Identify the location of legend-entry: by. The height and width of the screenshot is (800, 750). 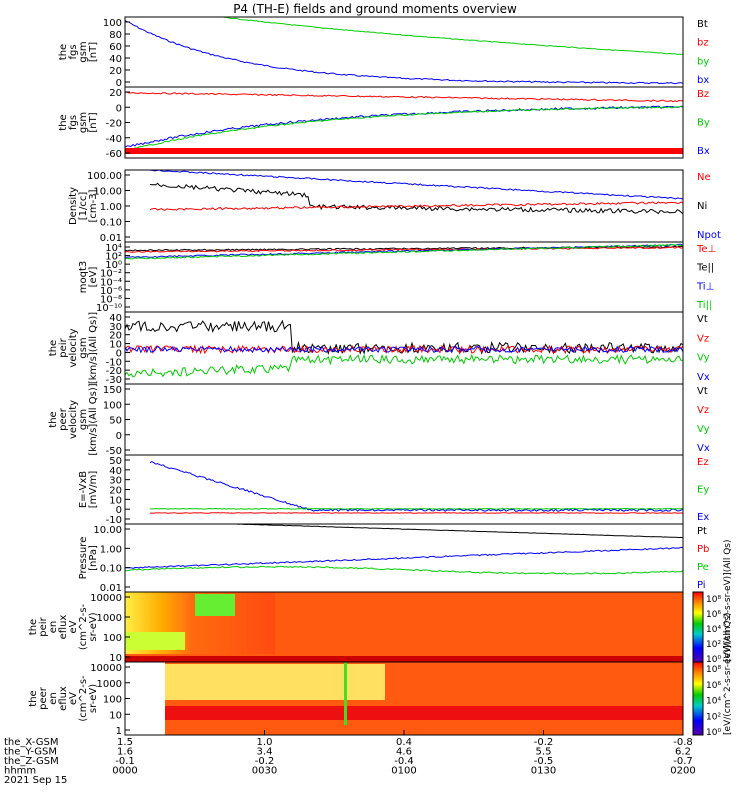
(703, 61).